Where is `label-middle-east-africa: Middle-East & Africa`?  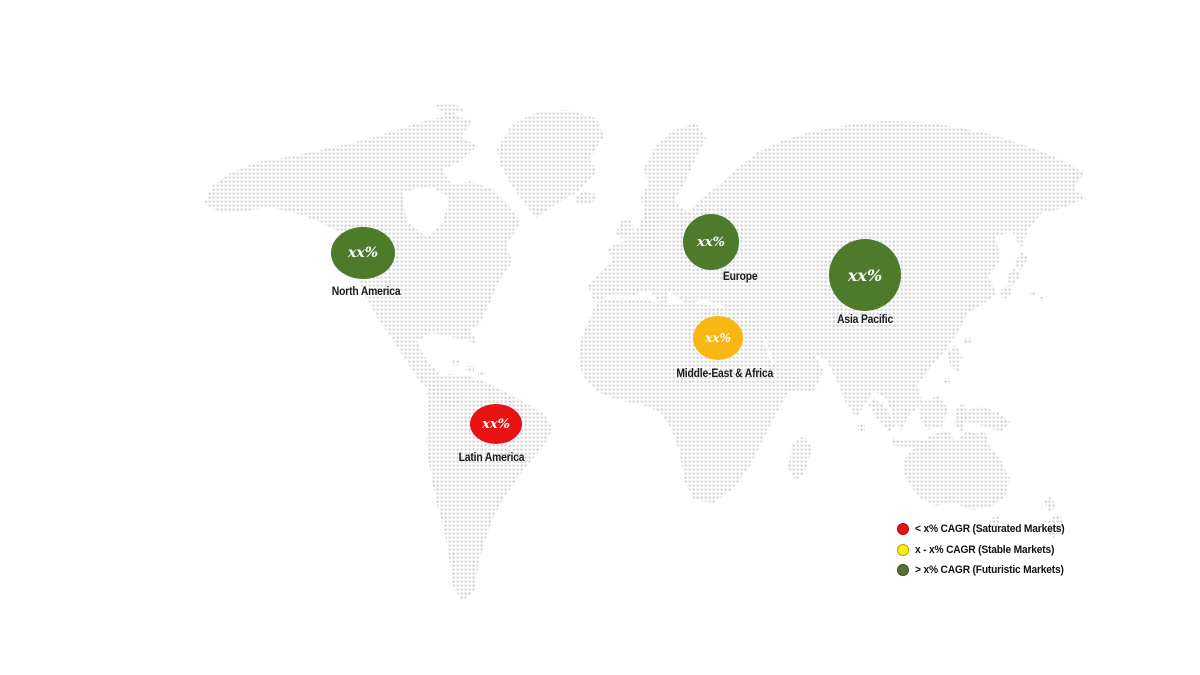
label-middle-east-africa: Middle-East & Africa is located at coordinates (725, 374).